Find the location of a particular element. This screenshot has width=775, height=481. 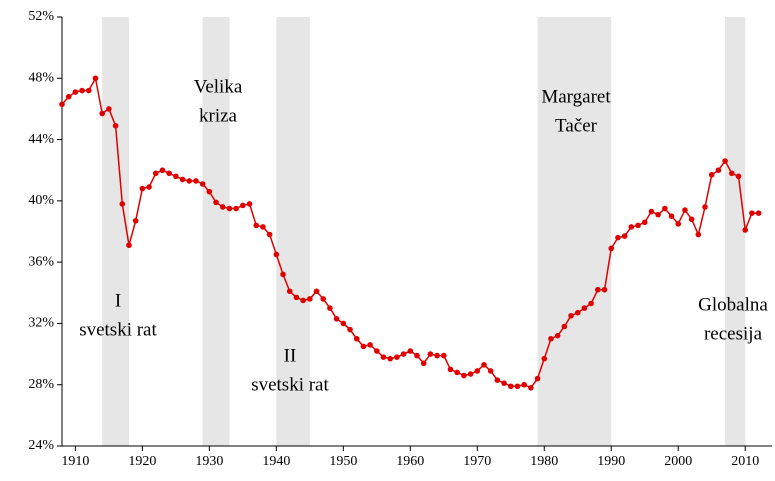

annotation: Velika is located at coordinates (218, 86).